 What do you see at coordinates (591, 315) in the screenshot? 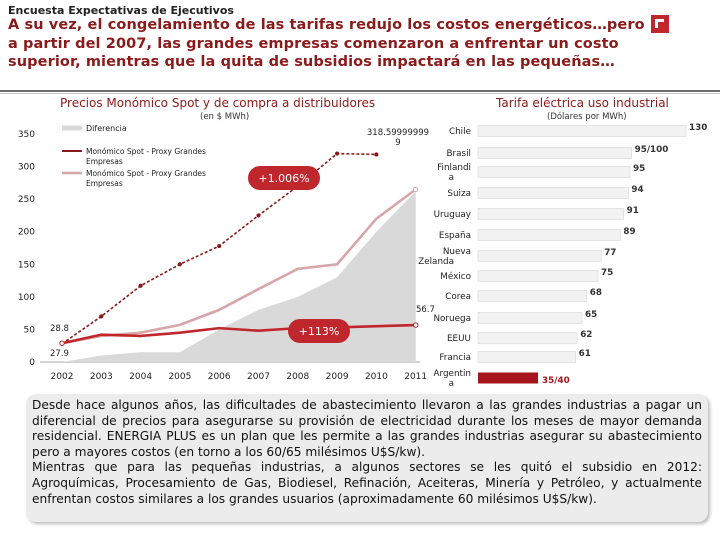
I see `bar-value-label: 65` at bounding box center [591, 315].